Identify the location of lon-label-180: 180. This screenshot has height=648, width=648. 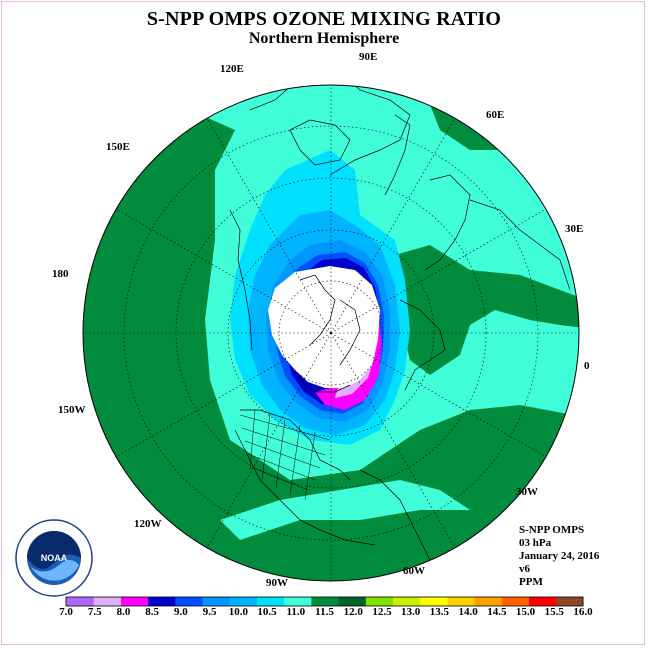
(60, 274).